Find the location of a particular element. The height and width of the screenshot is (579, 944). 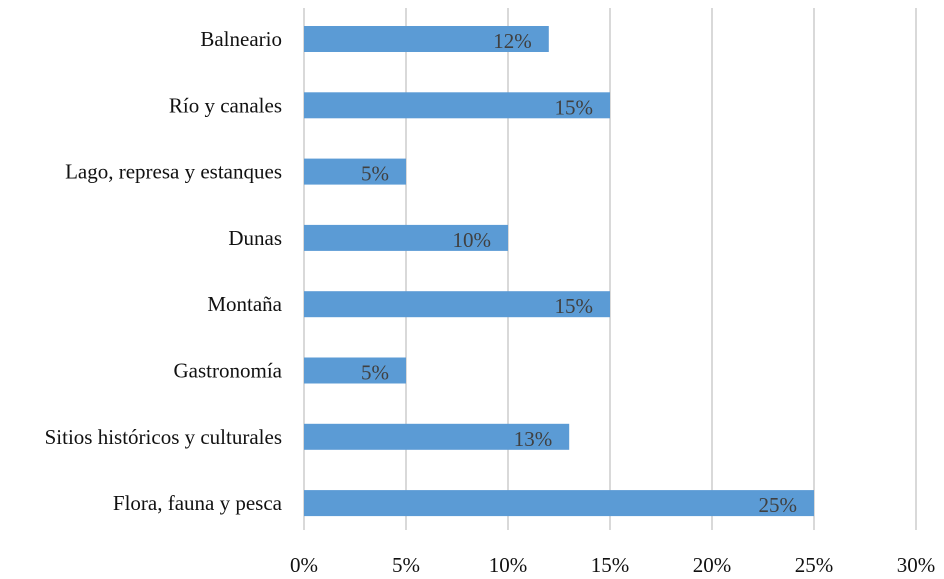

category-label: Gastronomía is located at coordinates (228, 371).